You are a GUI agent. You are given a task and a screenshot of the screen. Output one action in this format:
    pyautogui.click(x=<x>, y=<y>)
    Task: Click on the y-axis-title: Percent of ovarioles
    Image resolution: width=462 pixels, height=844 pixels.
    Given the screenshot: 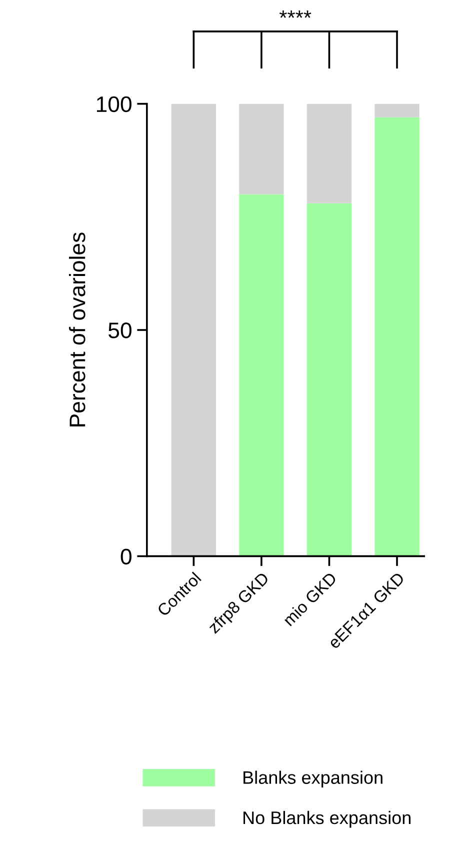 What is the action you would take?
    pyautogui.click(x=77, y=329)
    